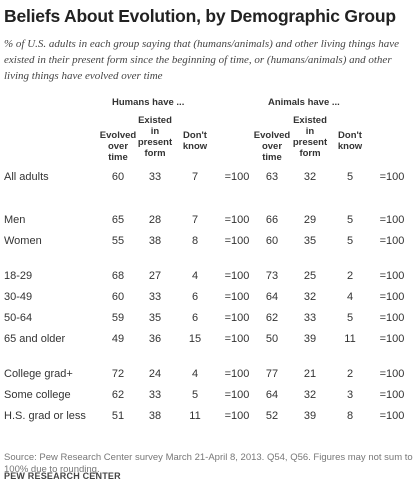 Image resolution: width=420 pixels, height=486 pixels. Describe the element at coordinates (310, 276) in the screenshot. I see `table-cell: 25` at that location.